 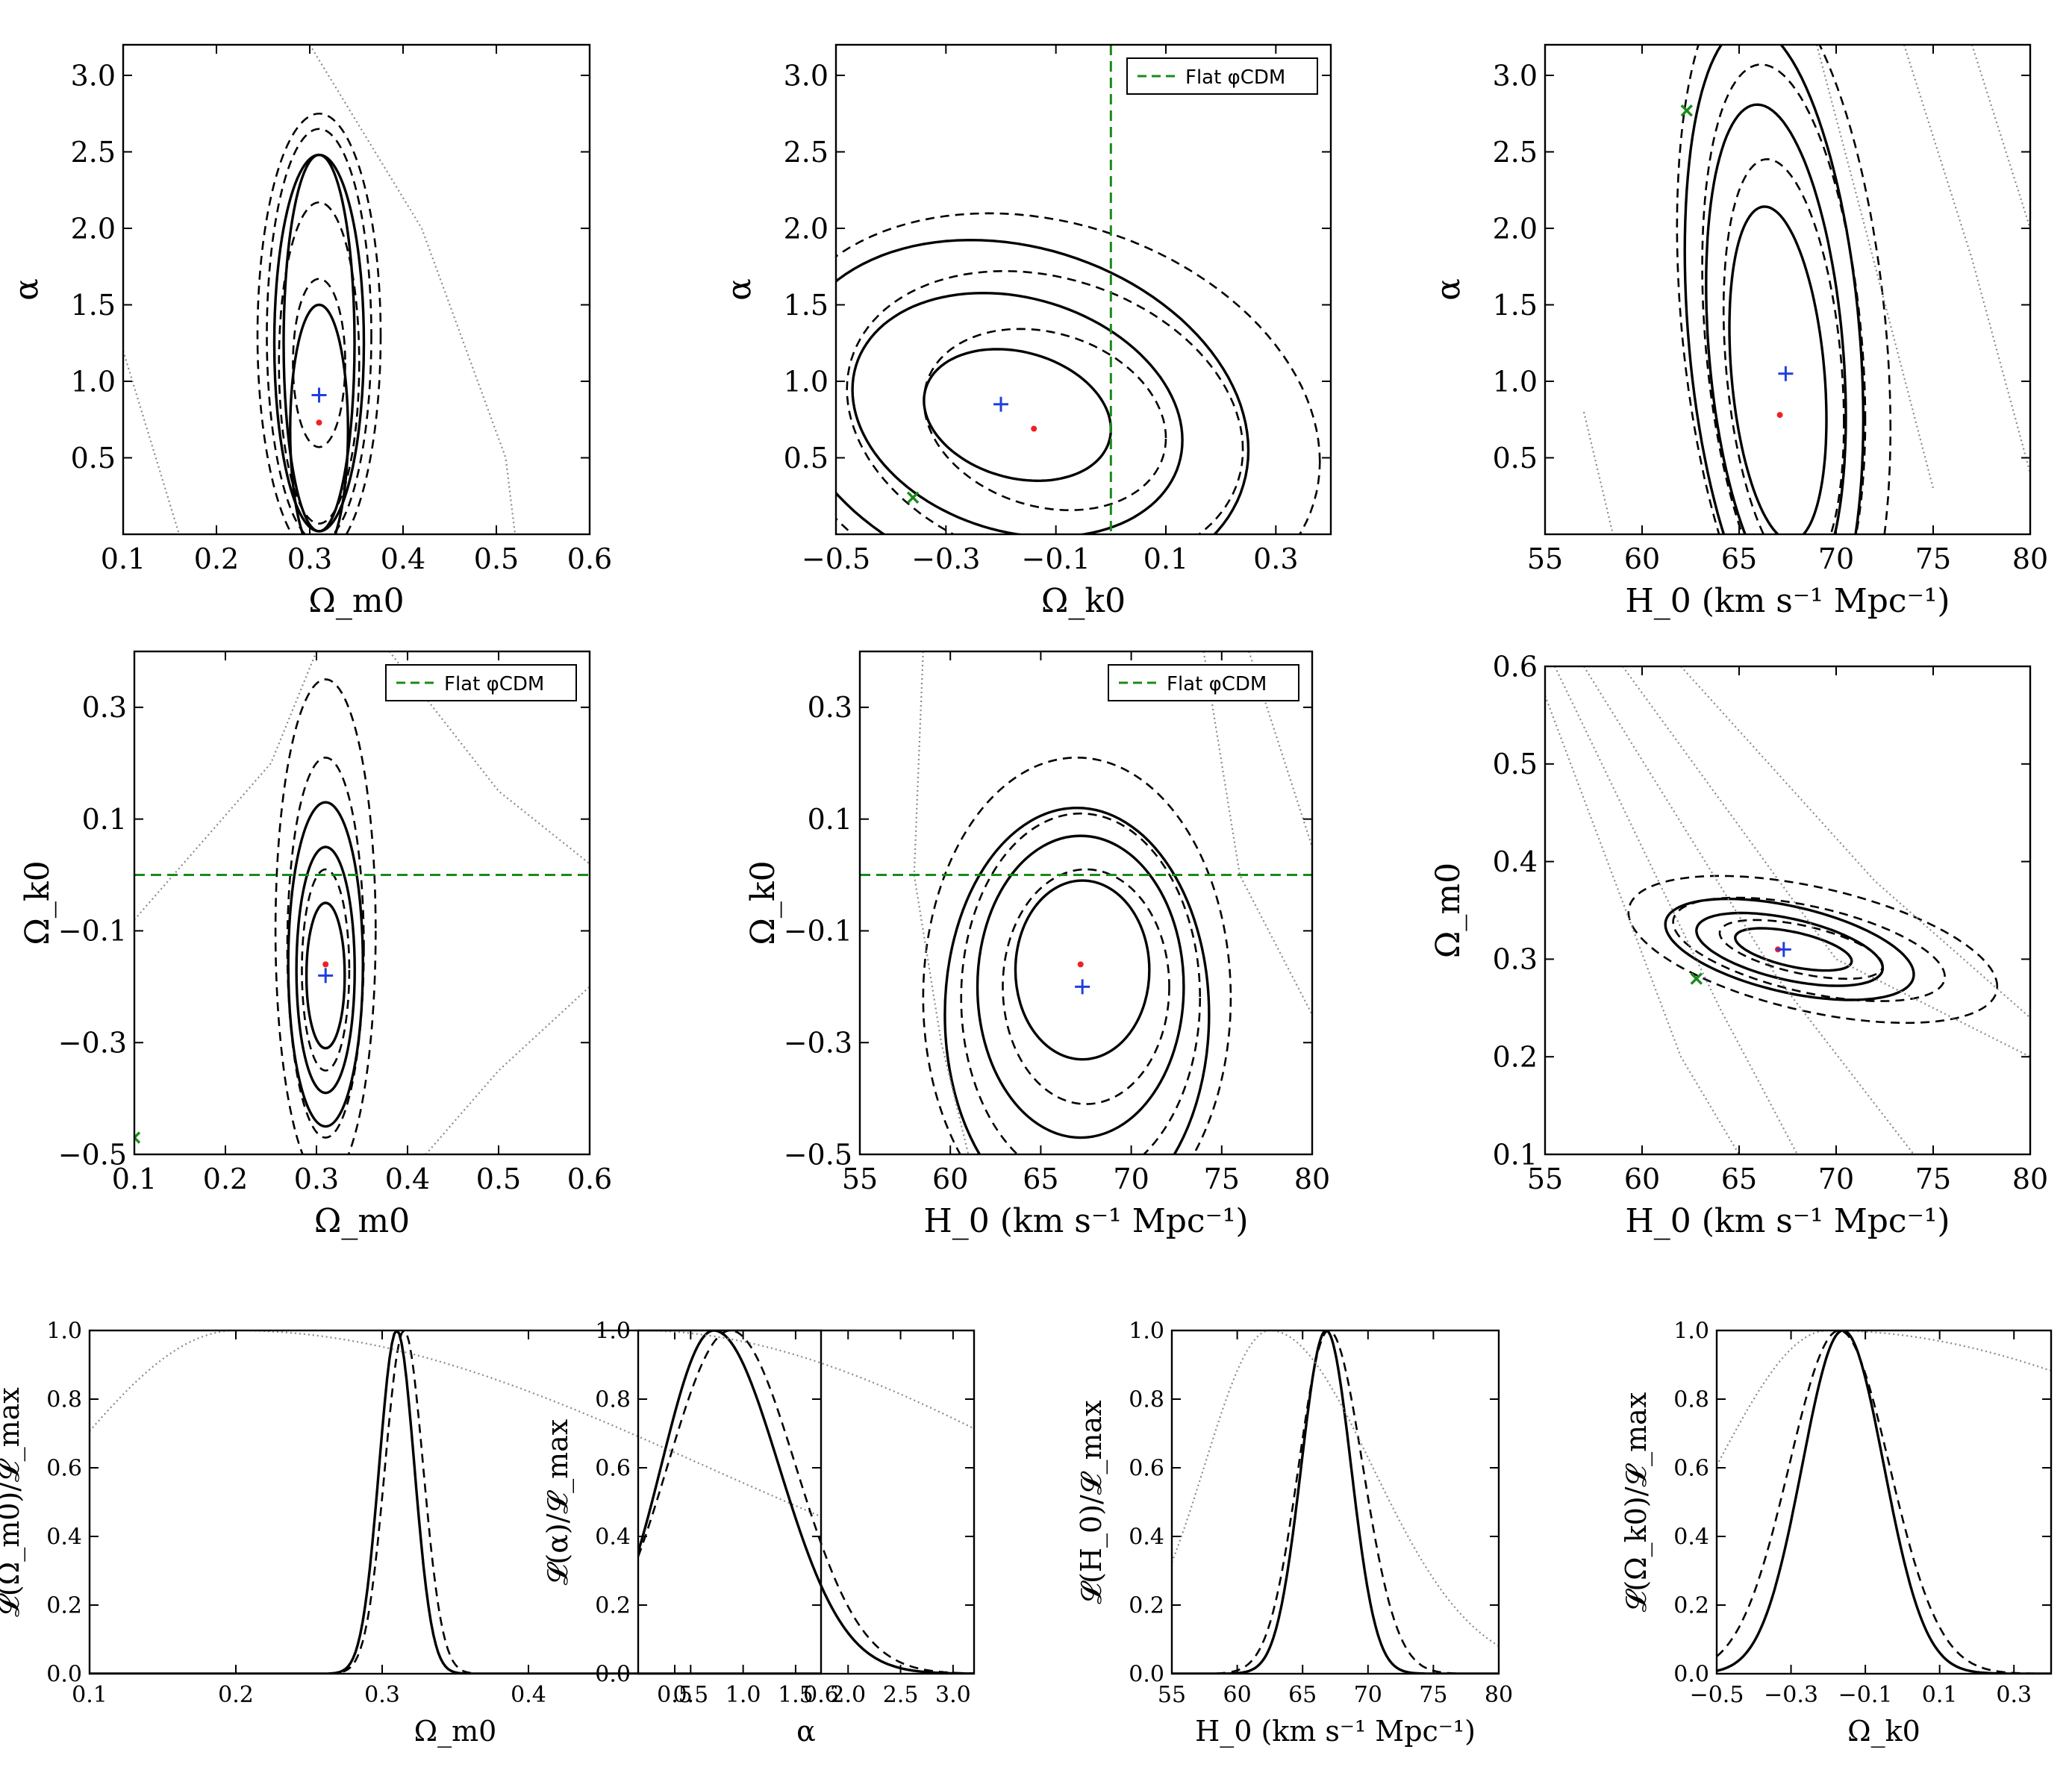 I want to click on x-tick-label: 2.5, so click(x=901, y=1695).